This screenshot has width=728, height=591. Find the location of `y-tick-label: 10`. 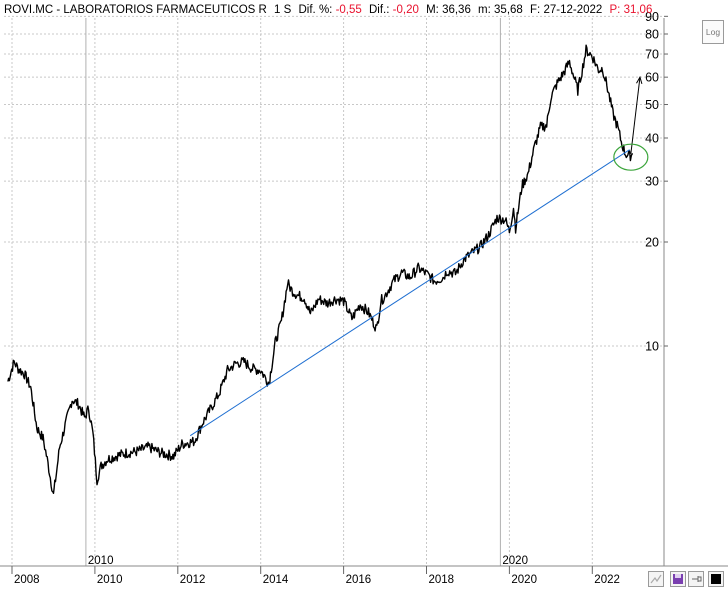

y-tick-label: 10 is located at coordinates (652, 347).